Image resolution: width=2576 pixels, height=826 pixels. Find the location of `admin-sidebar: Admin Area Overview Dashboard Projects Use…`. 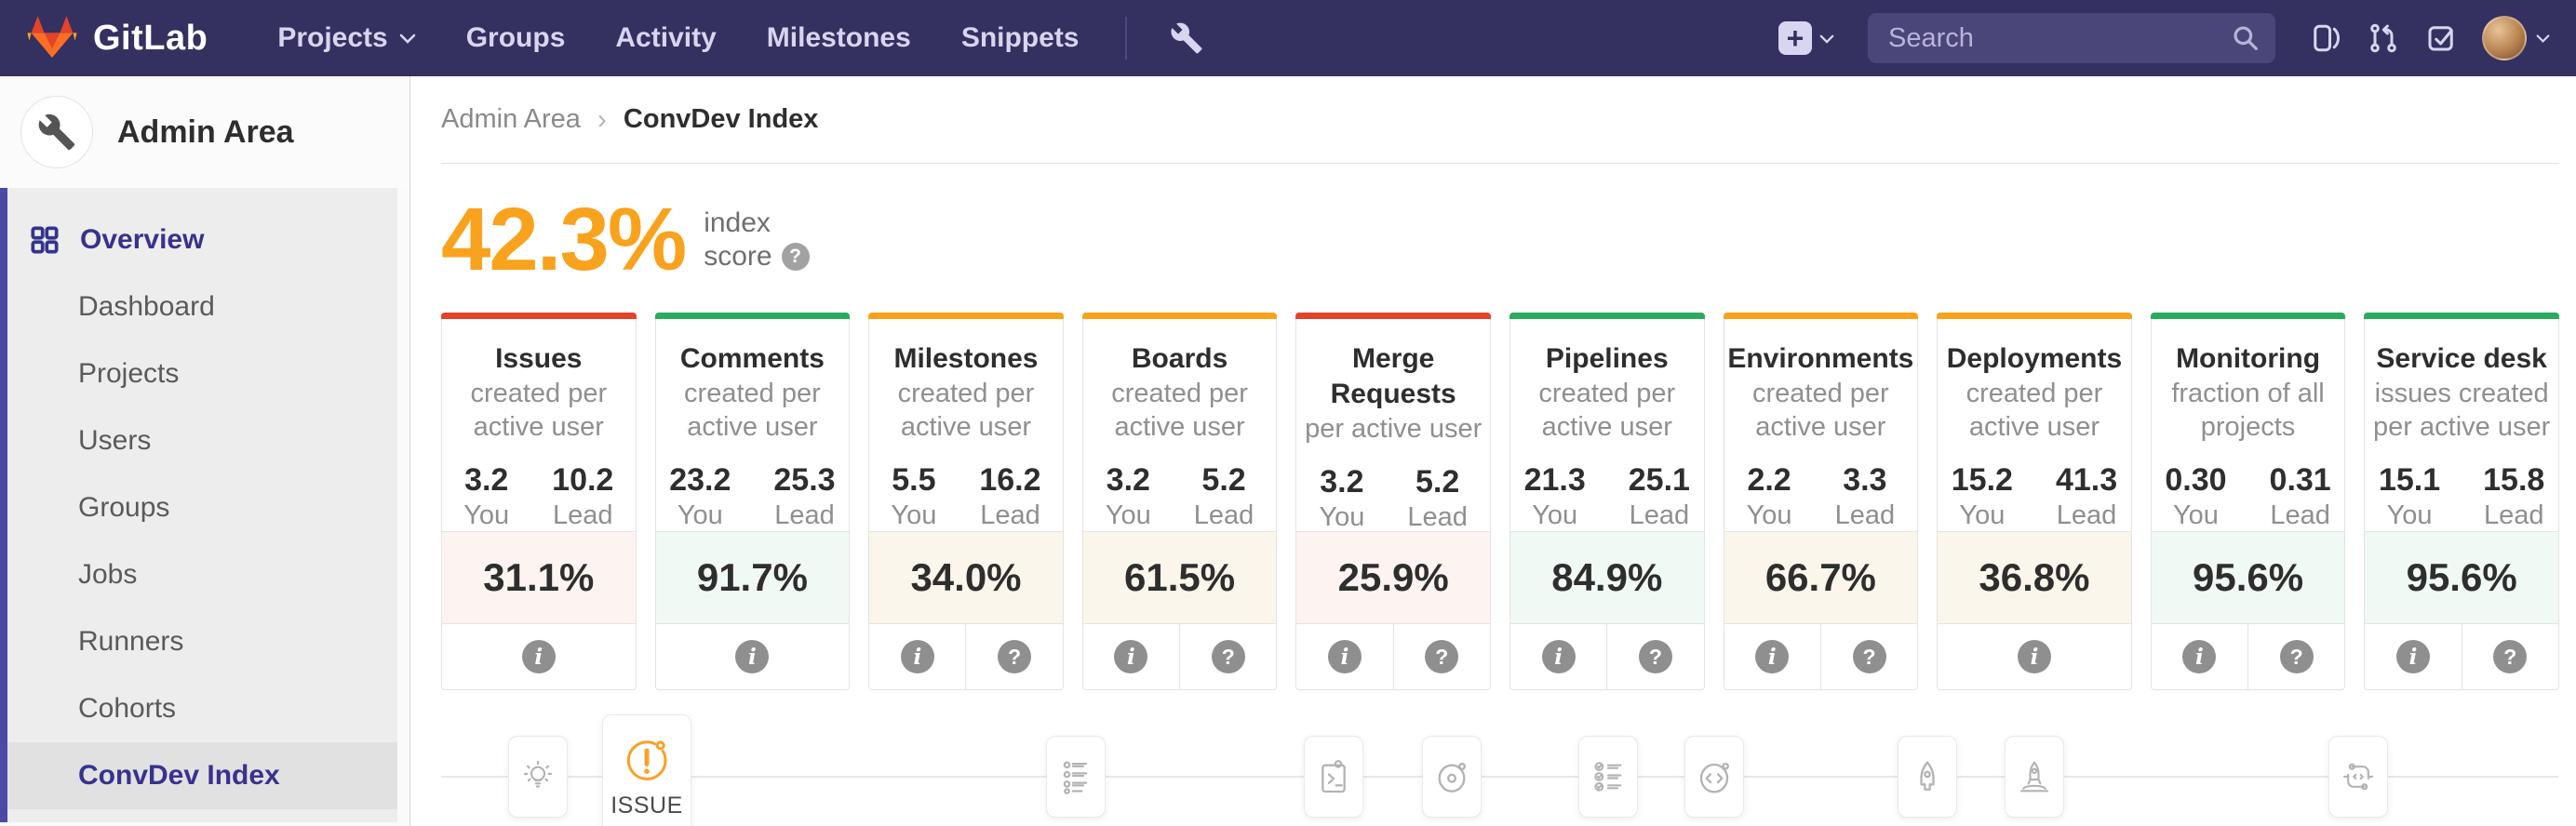

admin-sidebar: Admin Area Overview Dashboard Projects Use… is located at coordinates (205, 451).